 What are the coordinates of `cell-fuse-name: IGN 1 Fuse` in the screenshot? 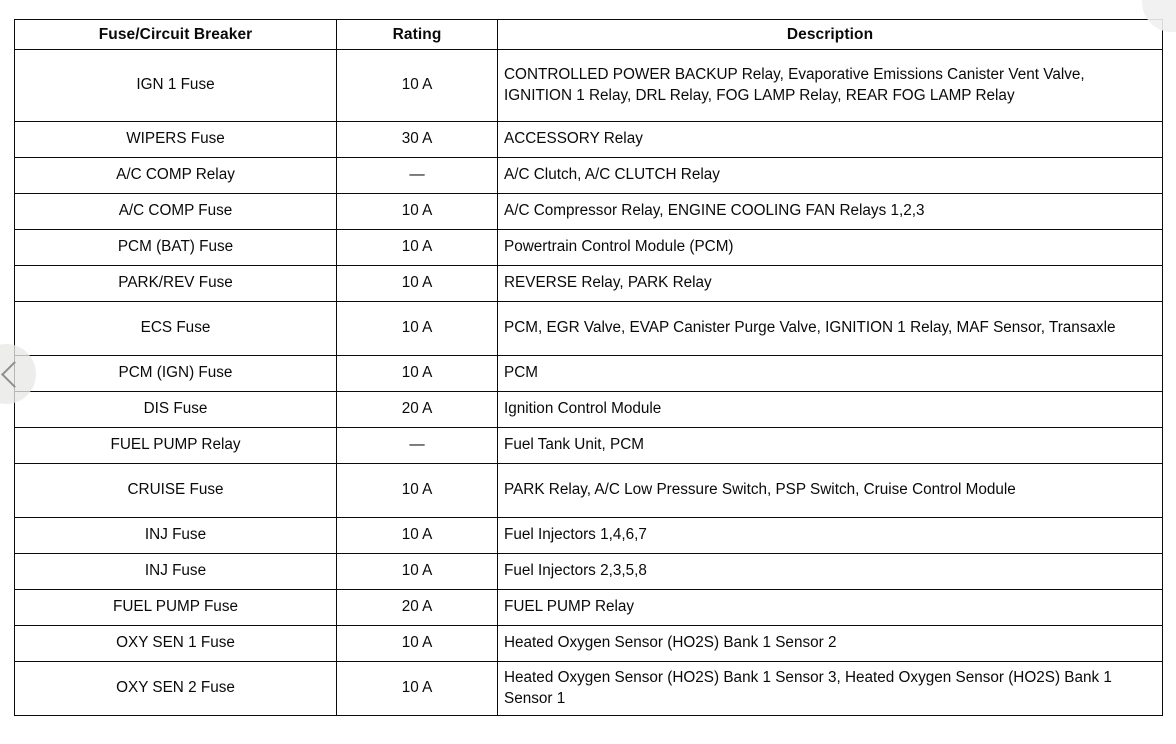 It's located at (175, 85).